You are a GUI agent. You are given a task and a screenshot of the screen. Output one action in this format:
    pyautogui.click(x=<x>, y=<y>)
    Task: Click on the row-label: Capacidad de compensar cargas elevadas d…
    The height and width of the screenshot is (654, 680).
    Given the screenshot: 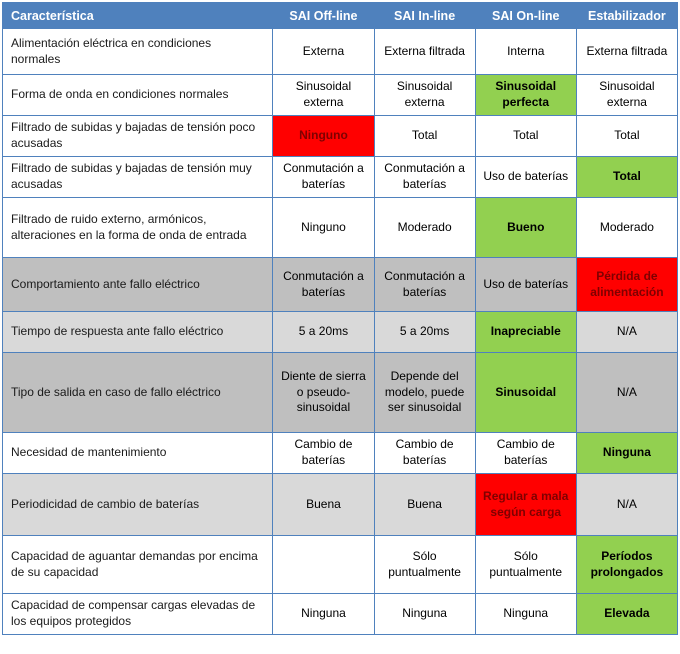 What is the action you would take?
    pyautogui.click(x=137, y=614)
    